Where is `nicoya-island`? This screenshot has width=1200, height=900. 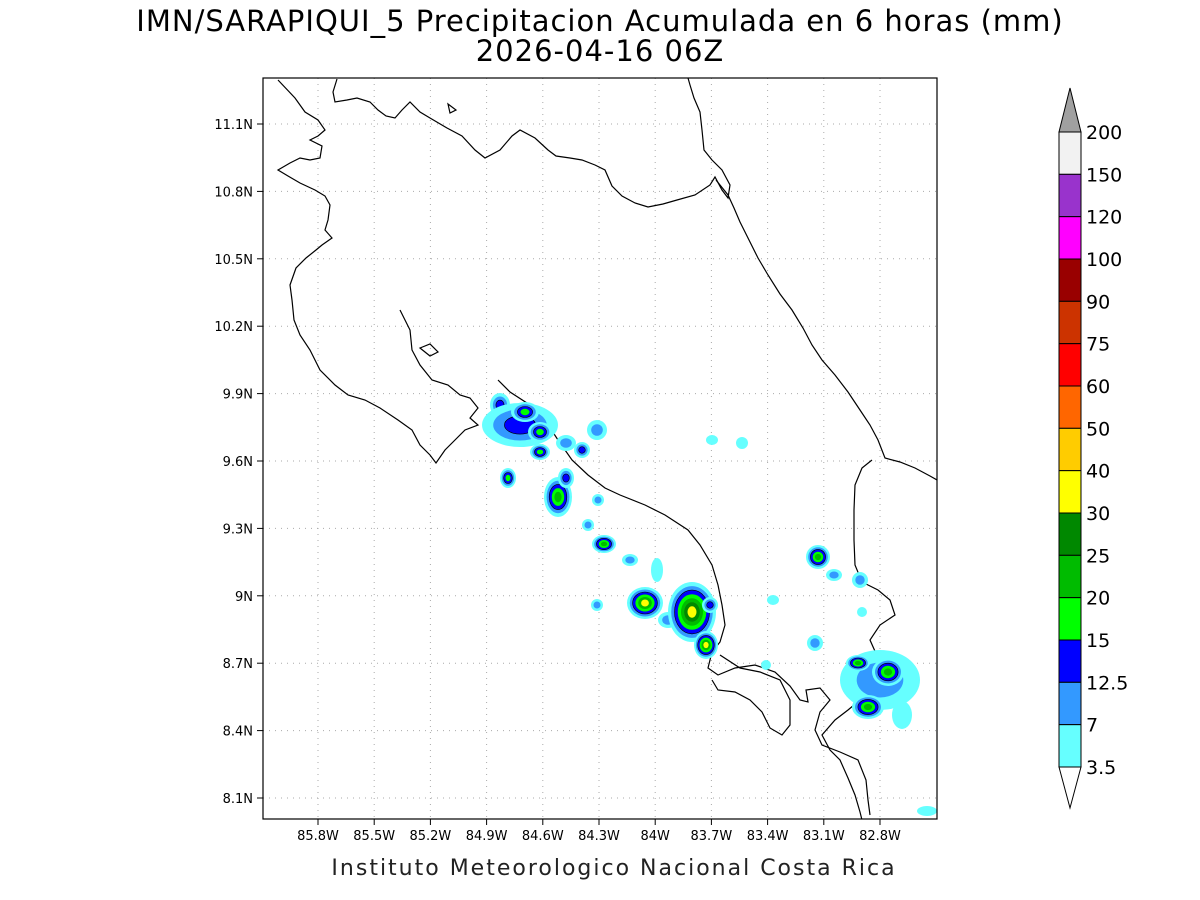
nicoya-island is located at coordinates (429, 350).